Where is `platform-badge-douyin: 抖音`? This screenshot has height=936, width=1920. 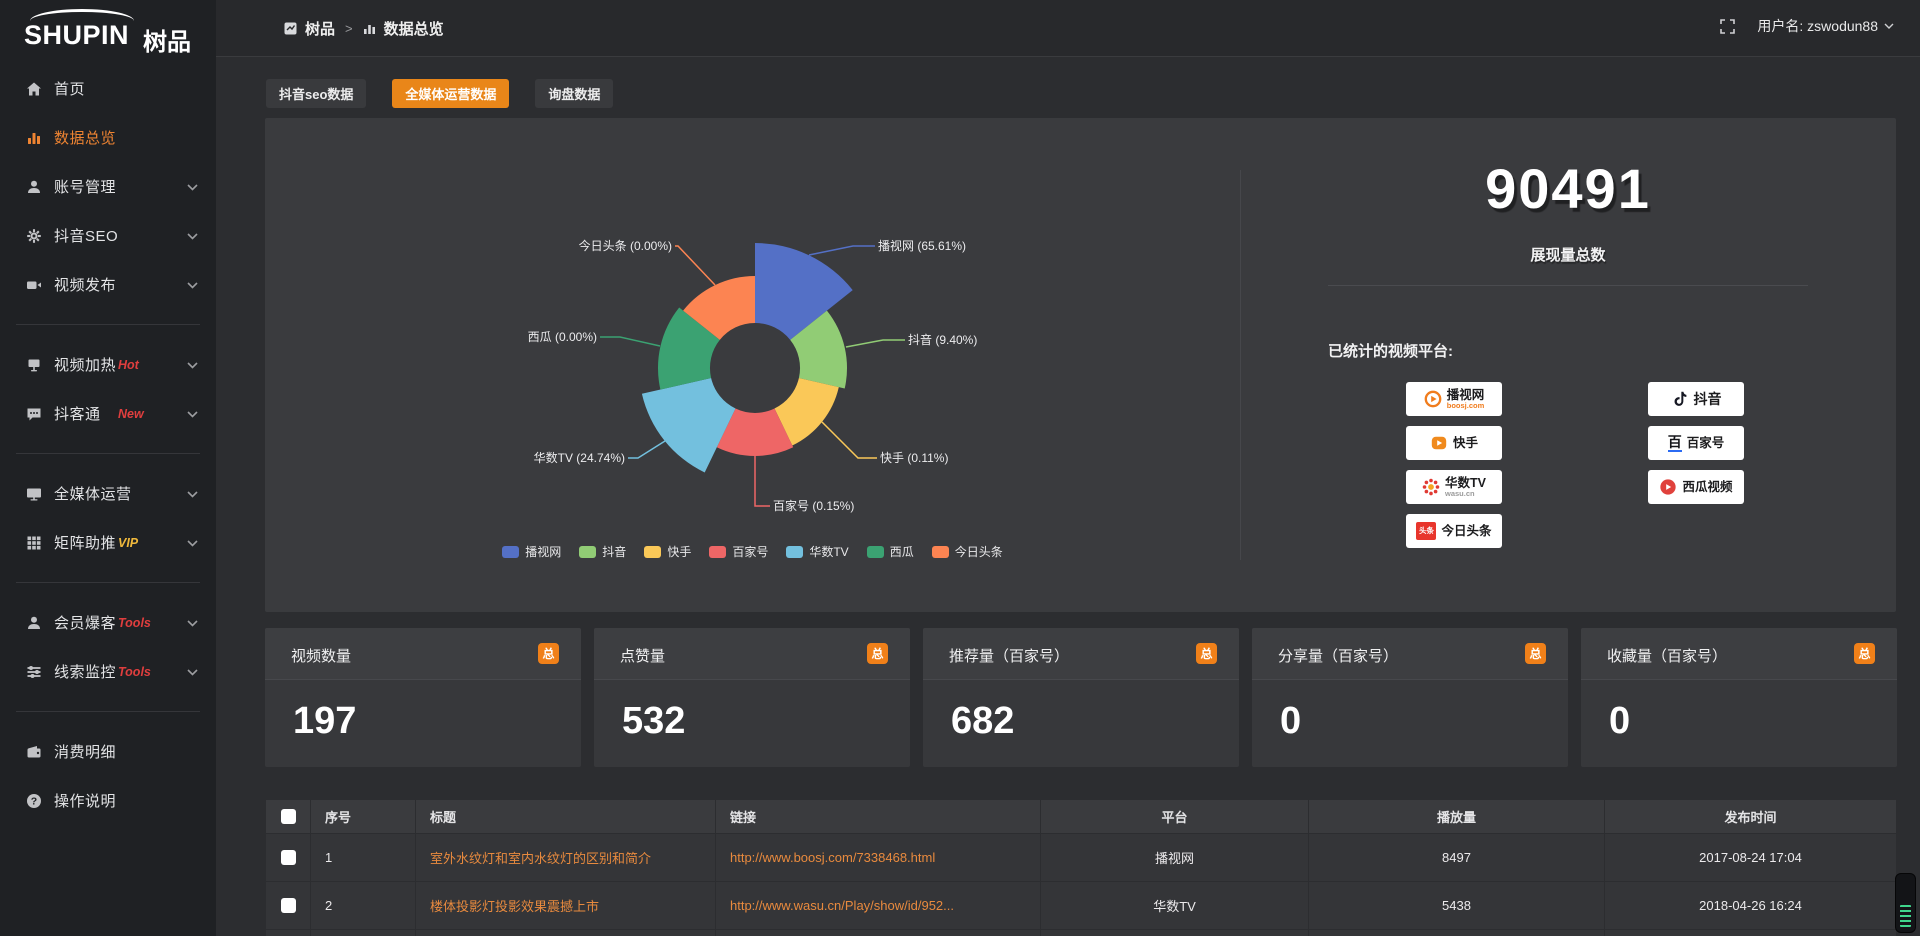 platform-badge-douyin: 抖音 is located at coordinates (1696, 399).